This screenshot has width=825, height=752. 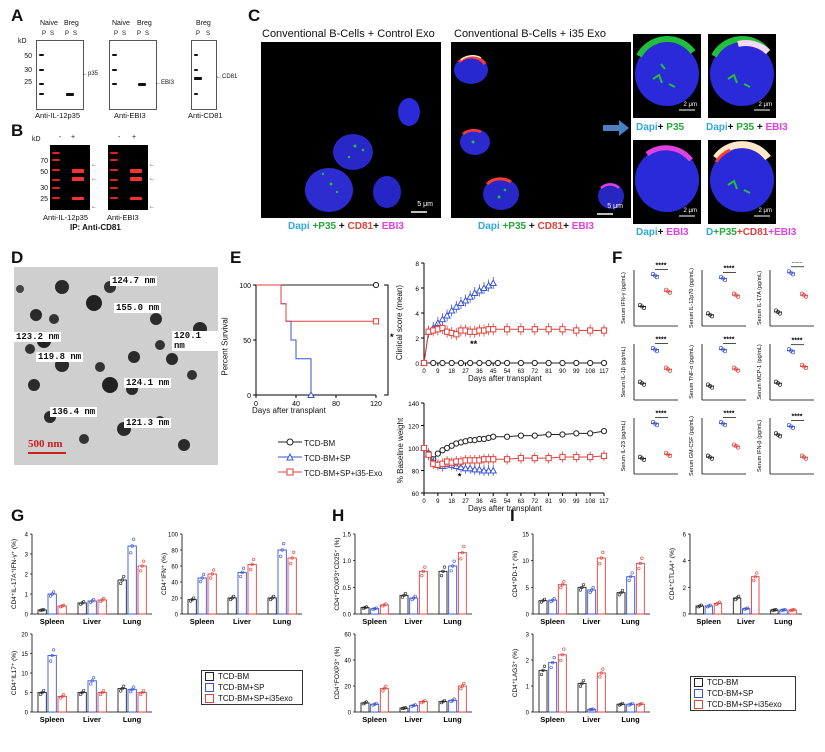 I want to click on y-tick-label: 3, so click(x=27, y=556).